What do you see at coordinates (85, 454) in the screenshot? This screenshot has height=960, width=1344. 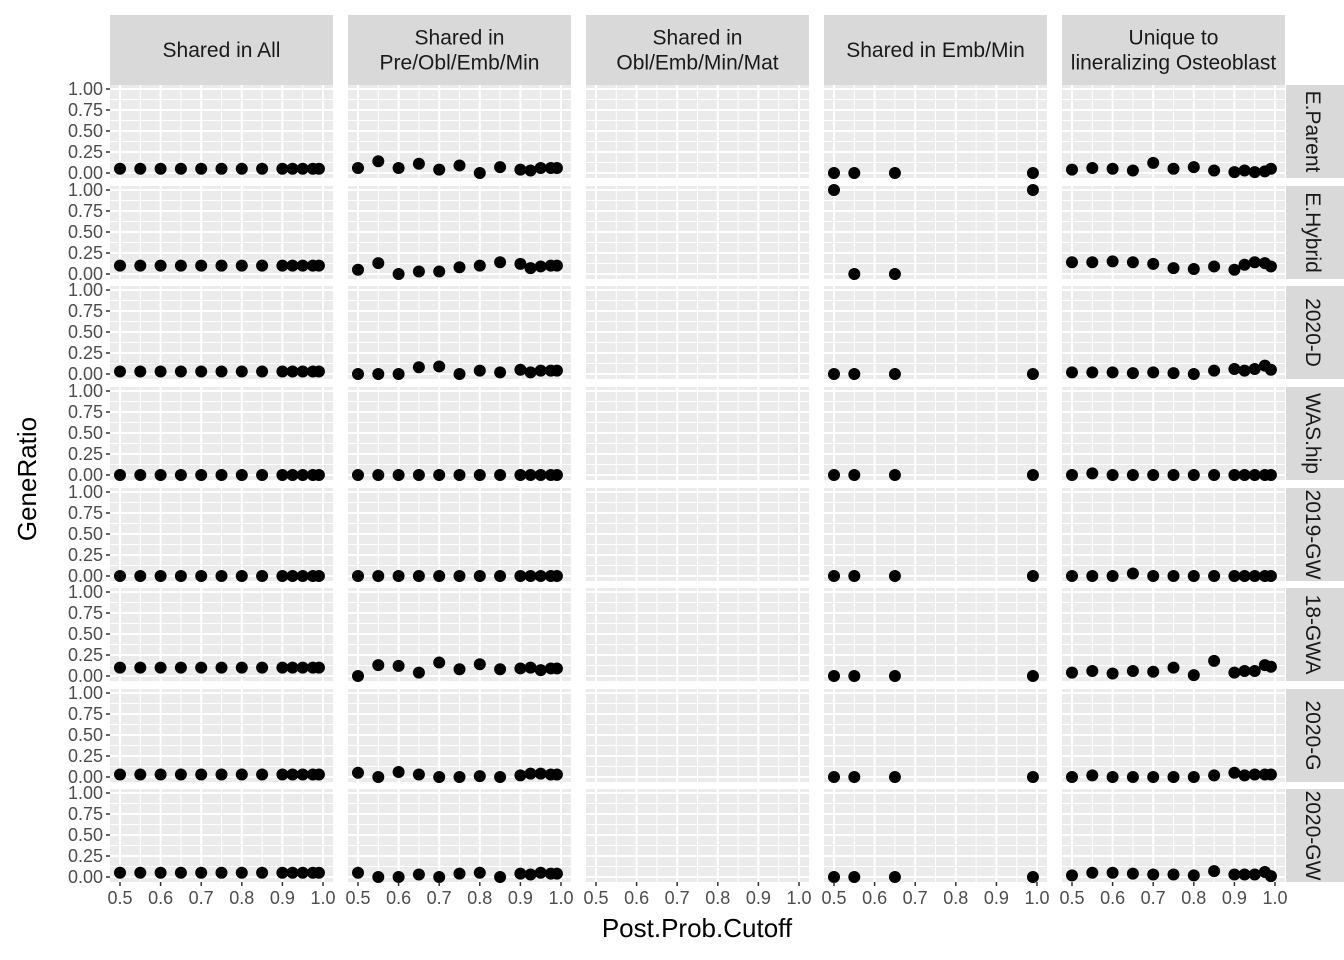 I see `y-tick-label: 0.25` at bounding box center [85, 454].